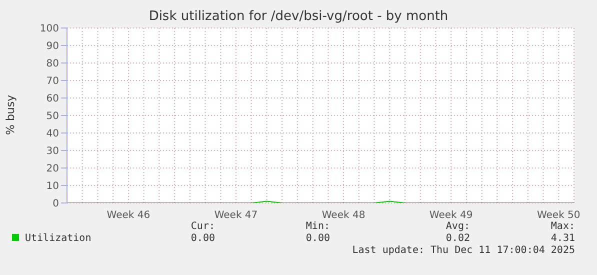 This screenshot has height=275, width=597. Describe the element at coordinates (10, 114) in the screenshot. I see `y-axis-title: % busy` at that location.